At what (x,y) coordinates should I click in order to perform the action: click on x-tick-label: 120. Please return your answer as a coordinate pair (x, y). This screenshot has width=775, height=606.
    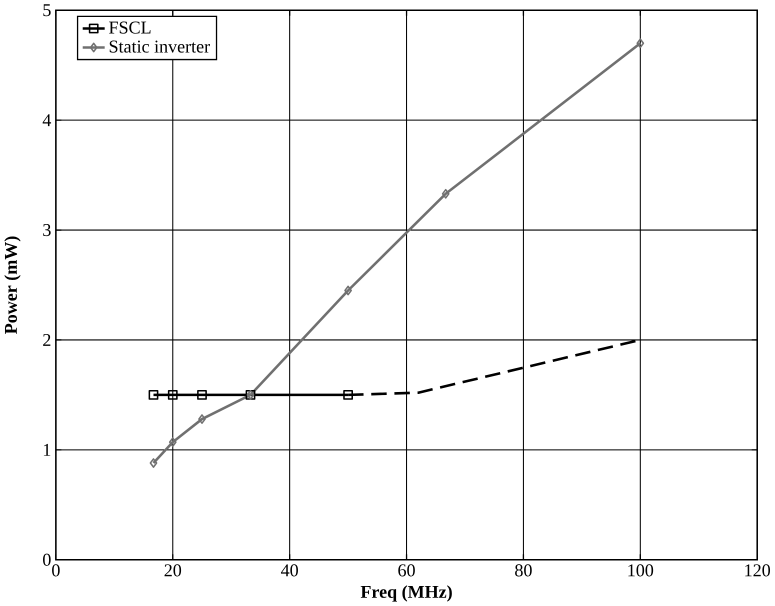
    Looking at the image, I should click on (757, 570).